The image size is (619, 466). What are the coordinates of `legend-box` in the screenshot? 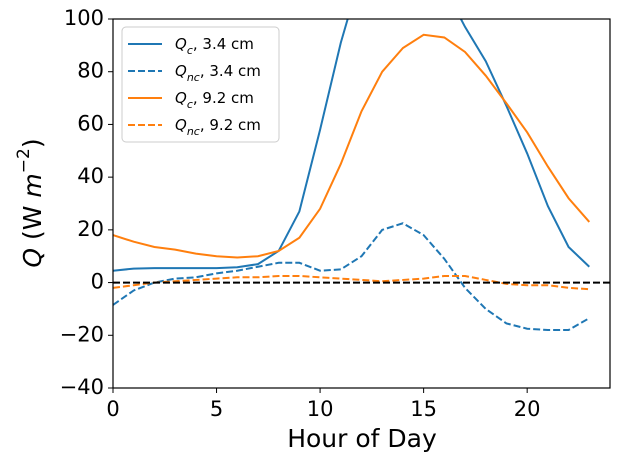 It's located at (200, 84).